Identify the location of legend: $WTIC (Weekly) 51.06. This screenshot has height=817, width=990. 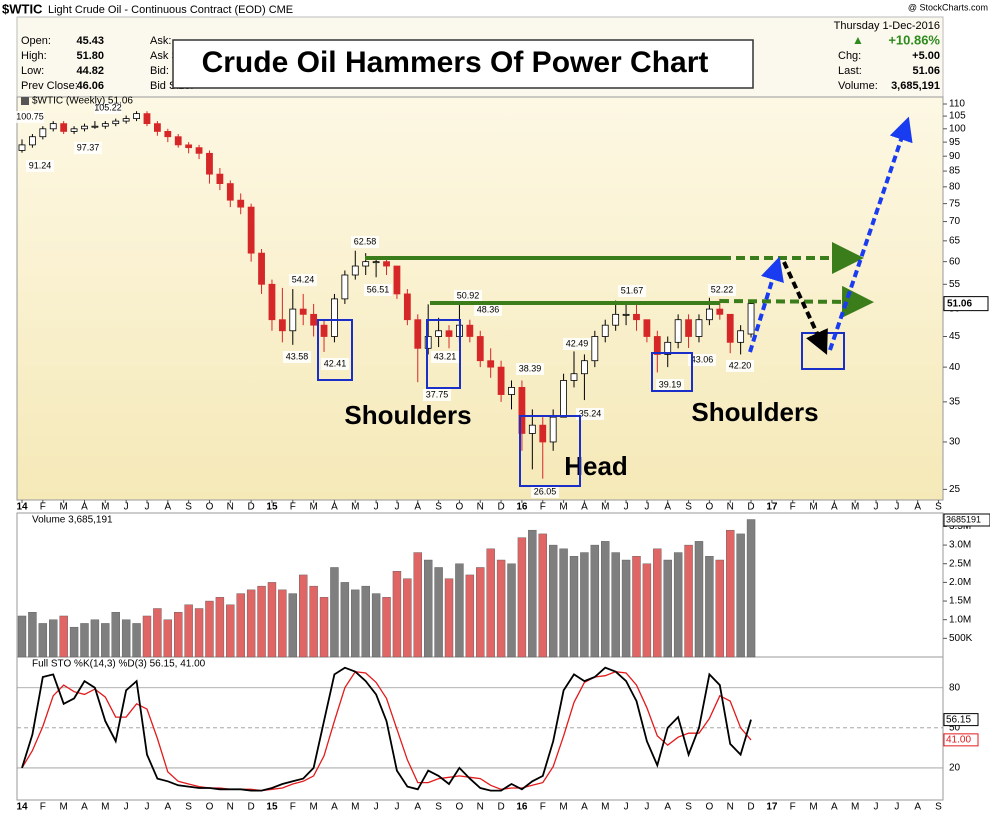
(82, 101).